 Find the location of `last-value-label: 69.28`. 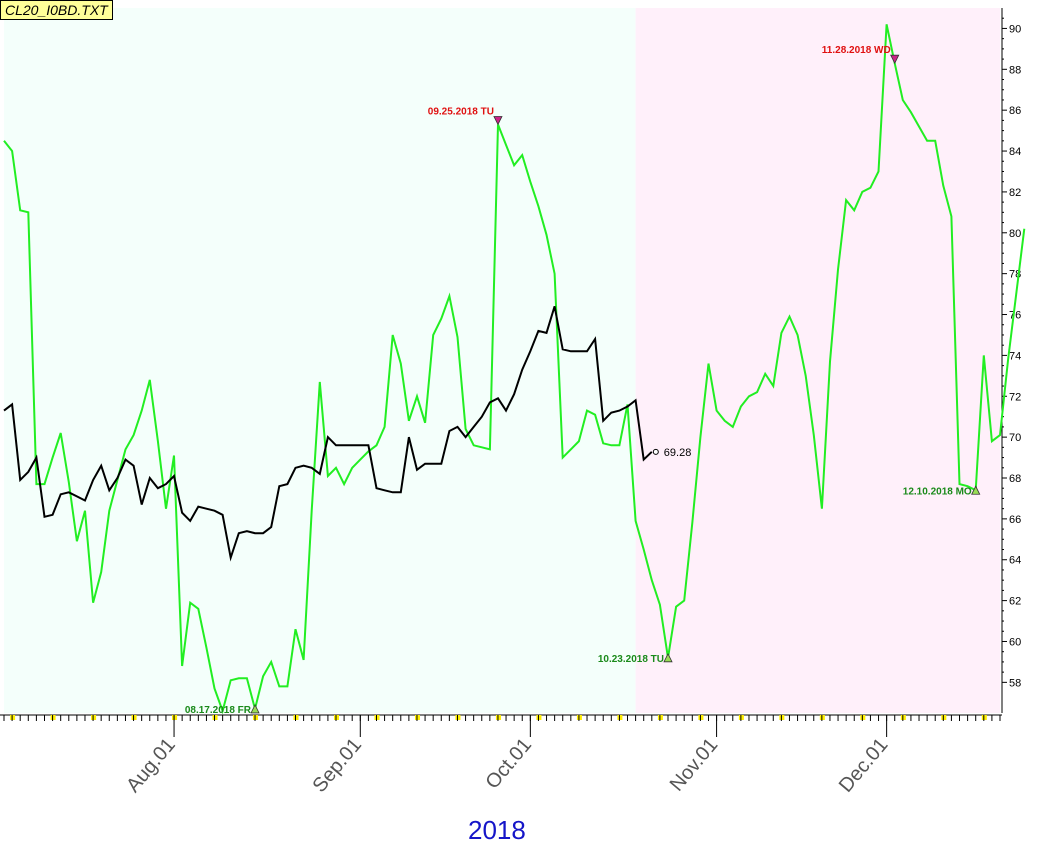

last-value-label: 69.28 is located at coordinates (678, 453).